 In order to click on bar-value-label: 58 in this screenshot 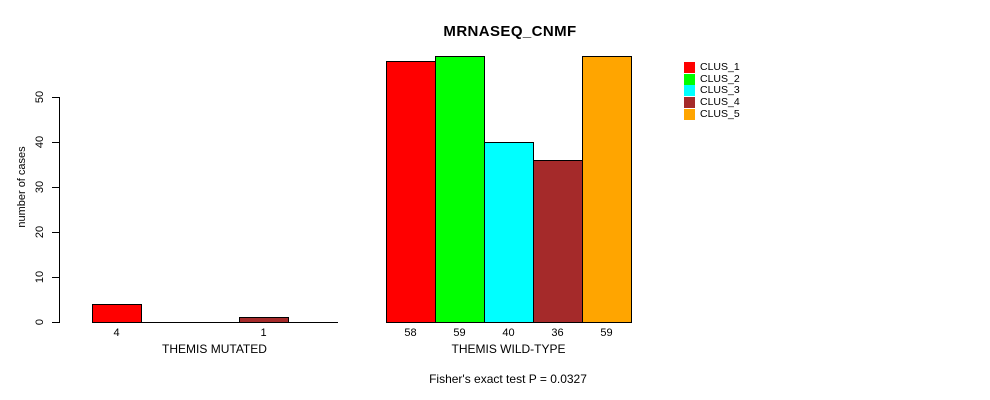, I will do `click(410, 333)`.